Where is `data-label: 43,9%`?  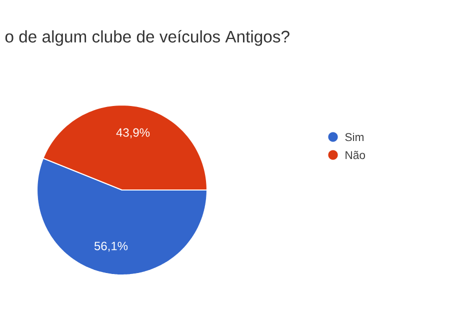
data-label: 43,9% is located at coordinates (133, 133).